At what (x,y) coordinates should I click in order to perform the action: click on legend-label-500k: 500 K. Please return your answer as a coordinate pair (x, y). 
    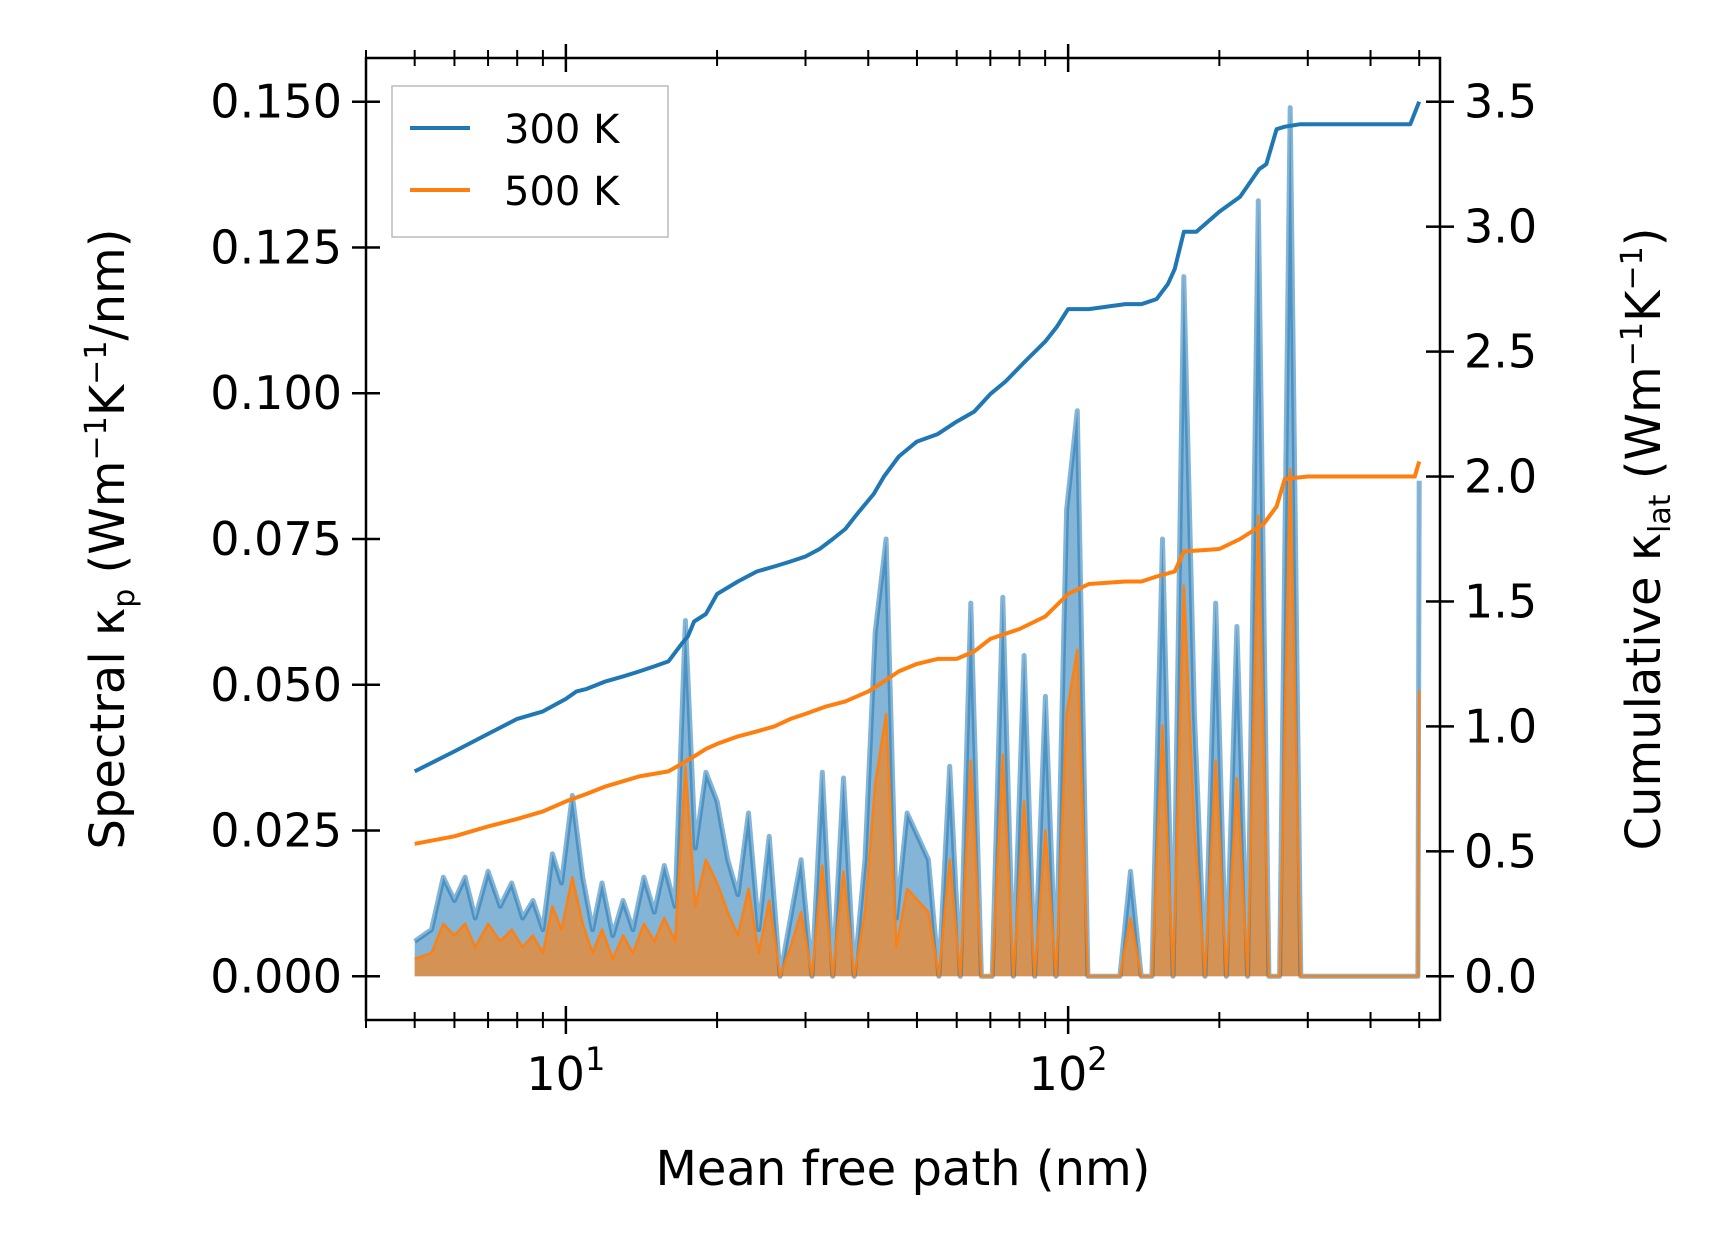
    Looking at the image, I should click on (562, 192).